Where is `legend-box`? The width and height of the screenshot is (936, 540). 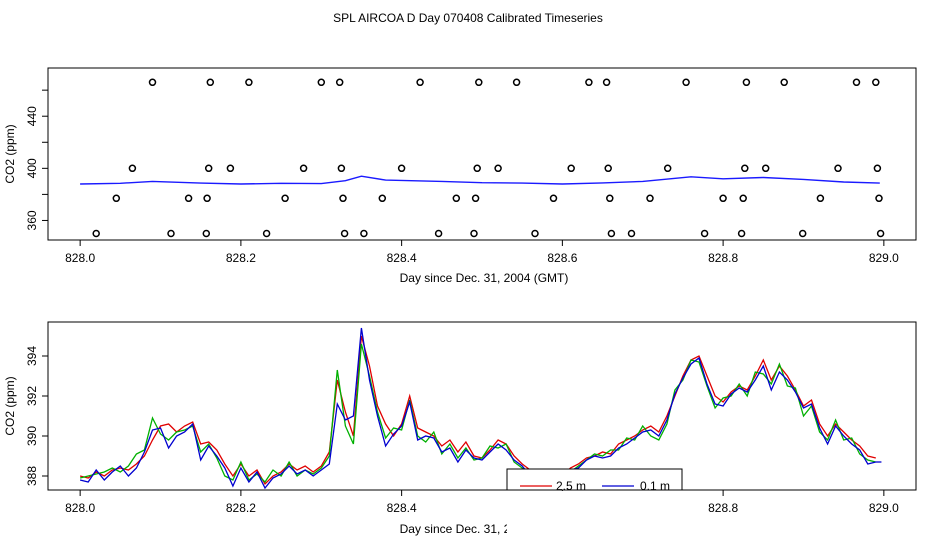
legend-box is located at coordinates (594, 479).